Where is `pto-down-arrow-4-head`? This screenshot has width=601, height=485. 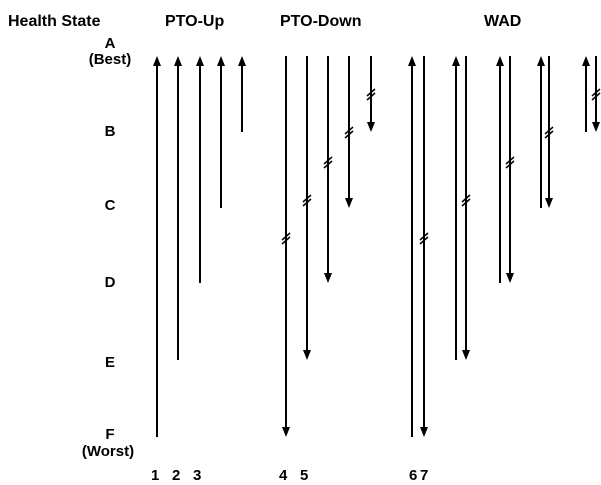 pto-down-arrow-4-head is located at coordinates (349, 203).